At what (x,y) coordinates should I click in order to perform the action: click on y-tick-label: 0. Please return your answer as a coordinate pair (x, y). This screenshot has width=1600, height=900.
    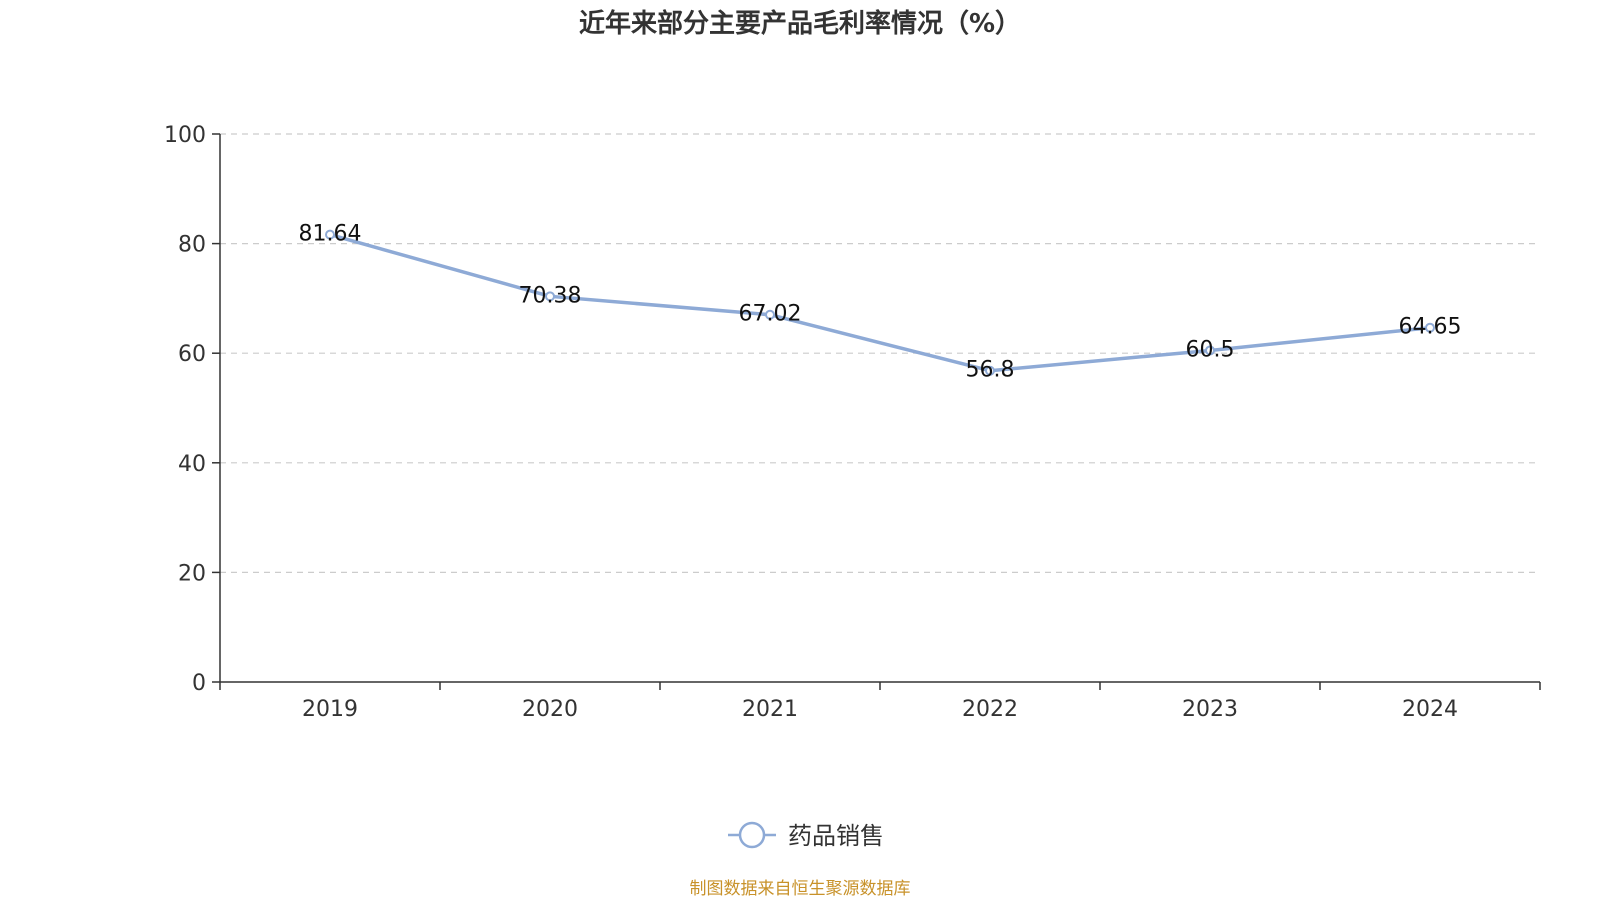
    Looking at the image, I should click on (199, 683).